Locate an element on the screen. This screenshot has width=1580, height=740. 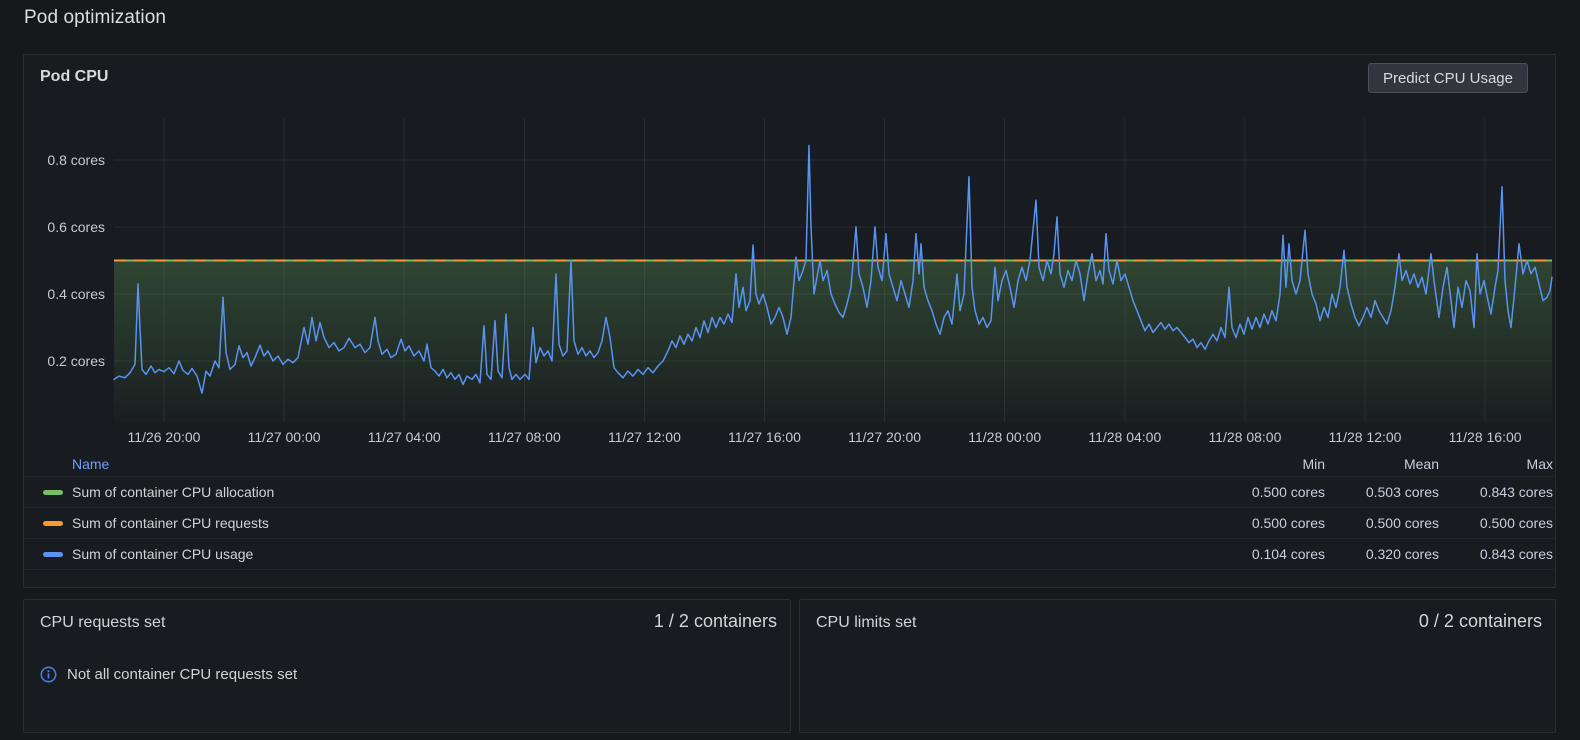
svg-text: 11/28 12:00 is located at coordinates (1365, 437).